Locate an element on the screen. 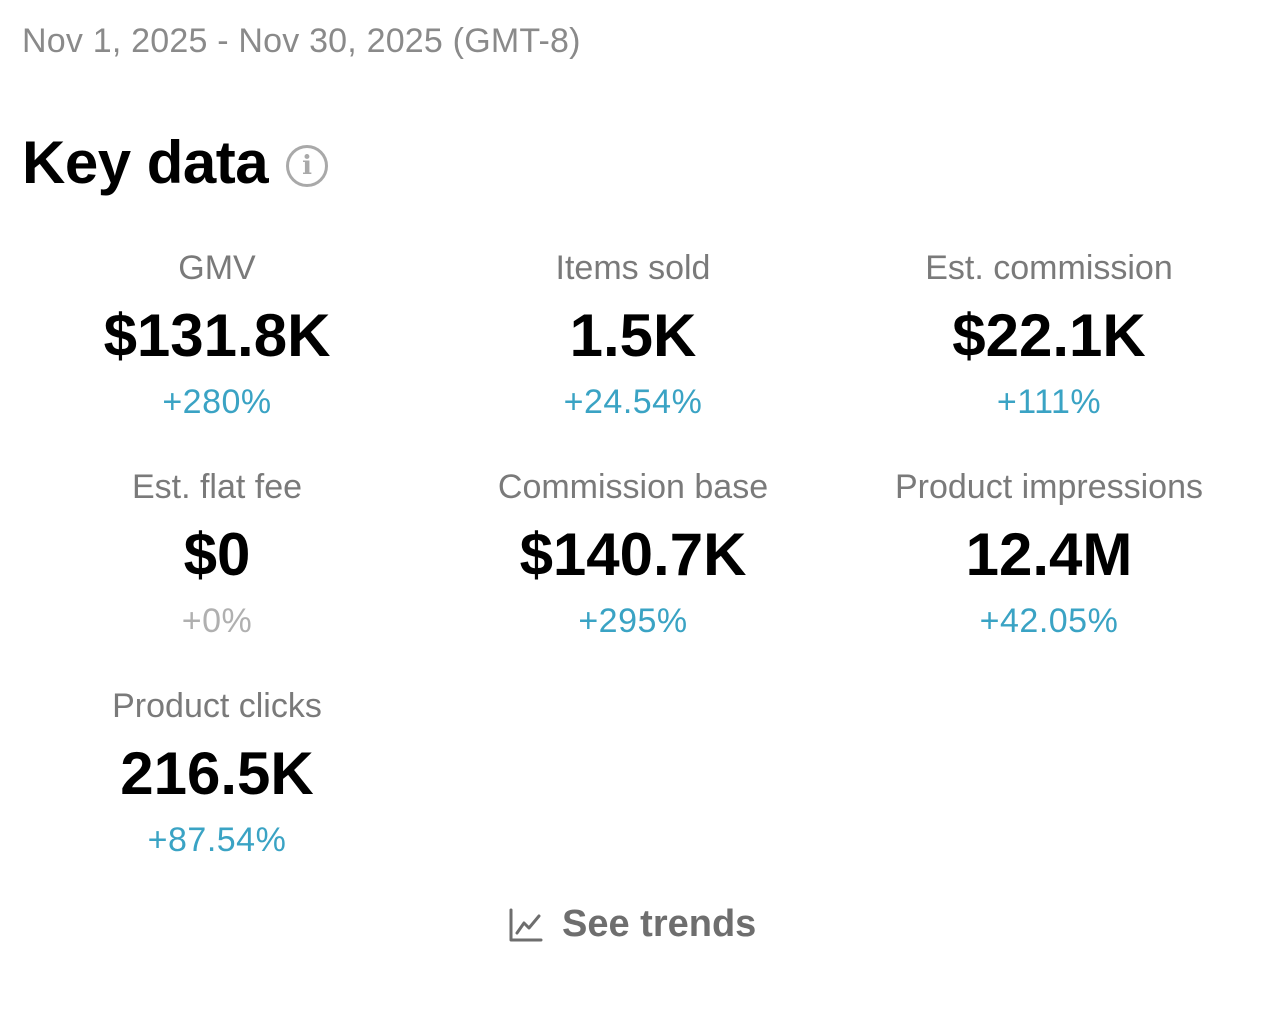  metric-est-flat-fee: Est. flat fee $0 +0% is located at coordinates (217, 554).